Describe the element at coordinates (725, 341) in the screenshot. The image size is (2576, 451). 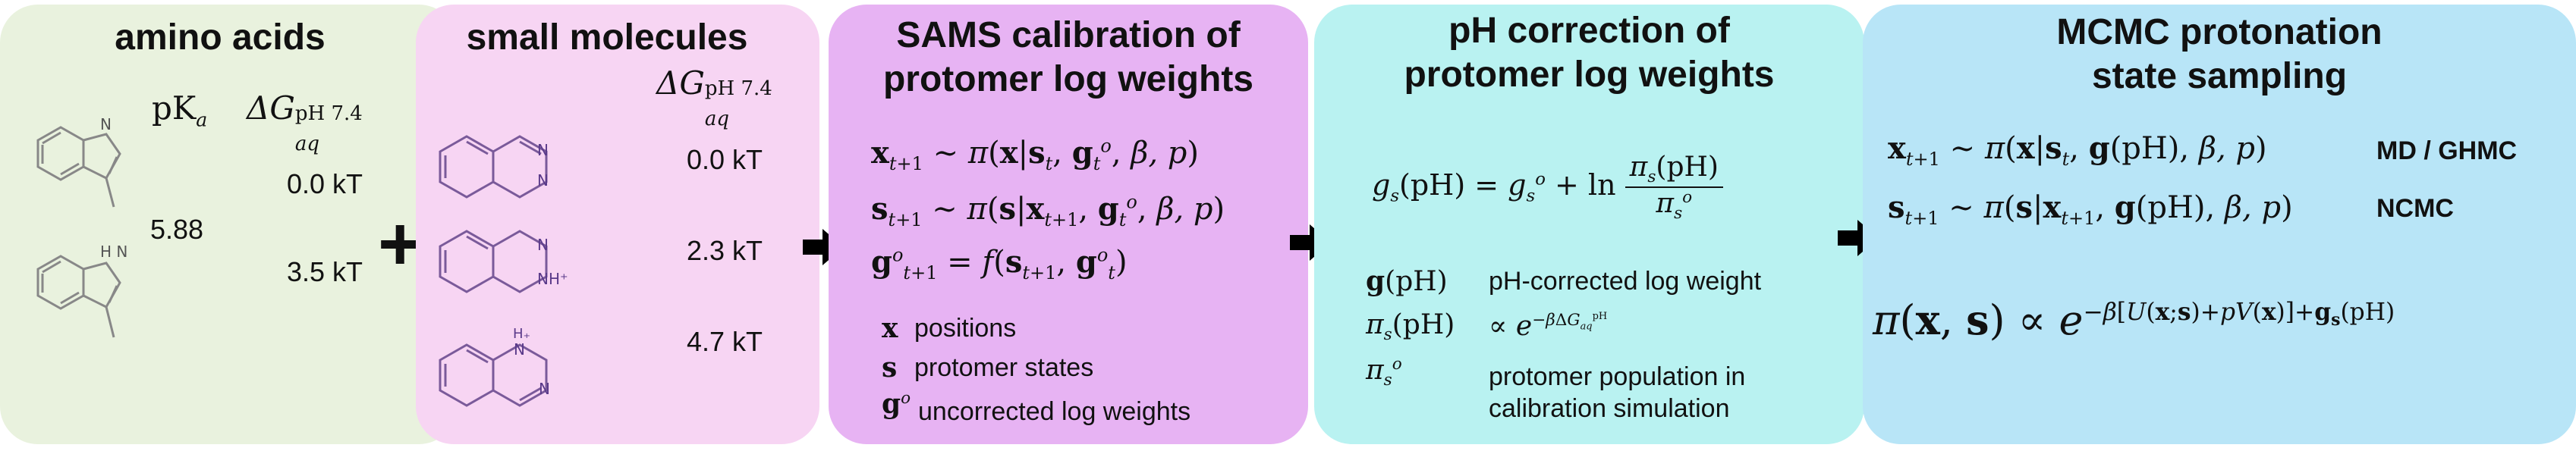
I see `small-dg-value-3: 4.7 kT` at that location.